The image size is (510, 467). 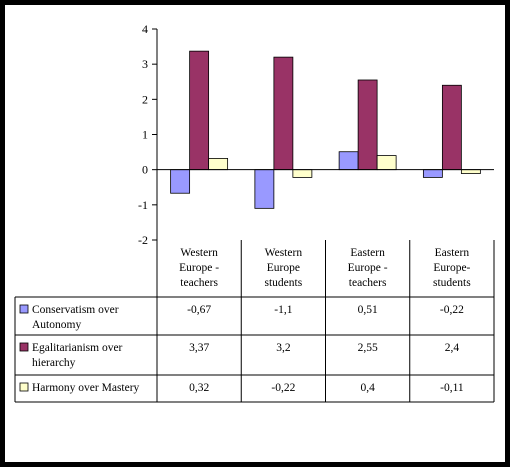 I want to click on legend-label: Egalitarianism over, so click(x=77, y=348).